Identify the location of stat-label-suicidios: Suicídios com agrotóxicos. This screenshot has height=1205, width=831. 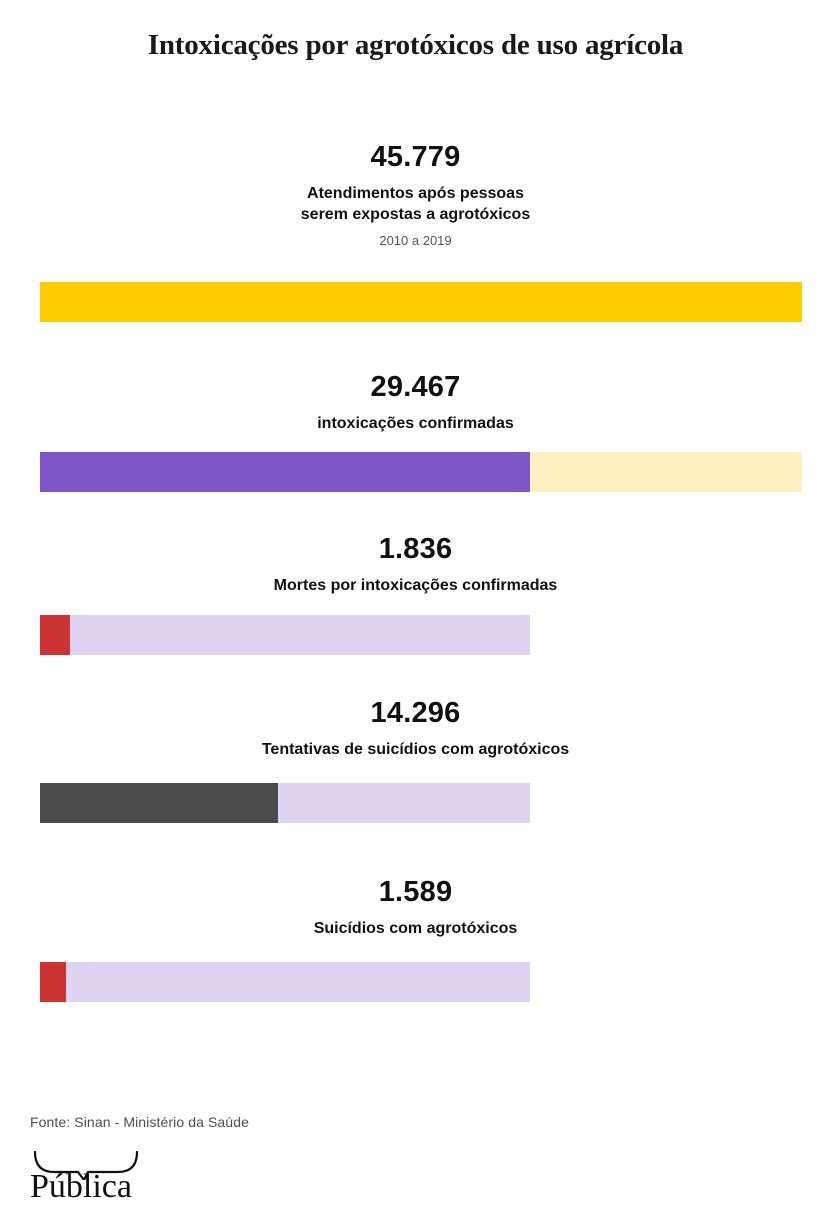
(415, 928).